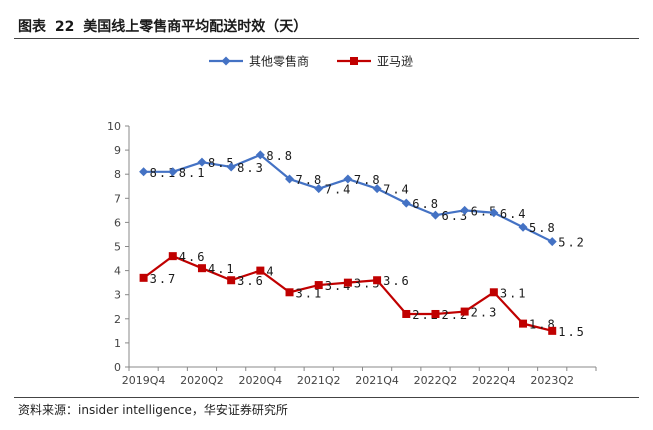  What do you see at coordinates (251, 168) in the screenshot?
I see `data-label: 8.3` at bounding box center [251, 168].